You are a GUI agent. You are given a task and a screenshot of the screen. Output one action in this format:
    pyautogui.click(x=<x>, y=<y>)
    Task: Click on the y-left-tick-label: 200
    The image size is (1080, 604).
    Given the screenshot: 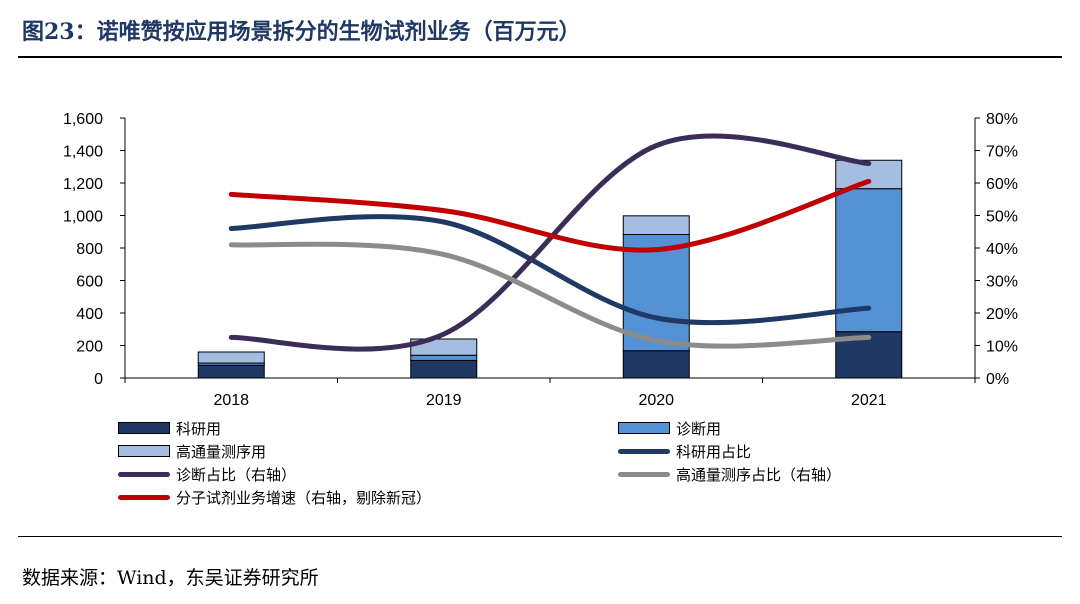 What is the action you would take?
    pyautogui.click(x=89, y=347)
    